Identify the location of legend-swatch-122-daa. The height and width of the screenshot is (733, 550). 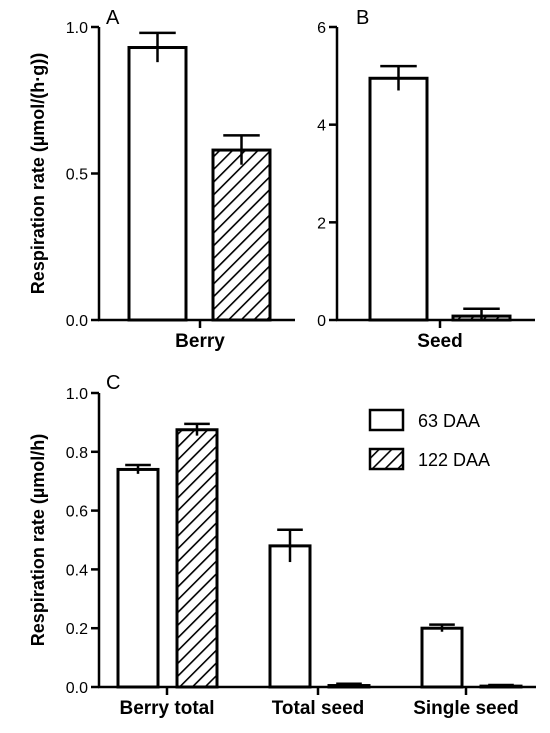
(386, 459).